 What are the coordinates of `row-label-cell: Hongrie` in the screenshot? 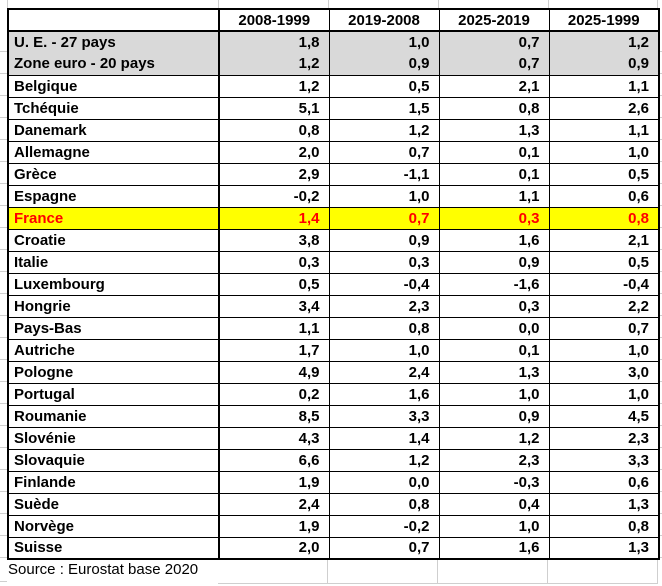 It's located at (114, 306).